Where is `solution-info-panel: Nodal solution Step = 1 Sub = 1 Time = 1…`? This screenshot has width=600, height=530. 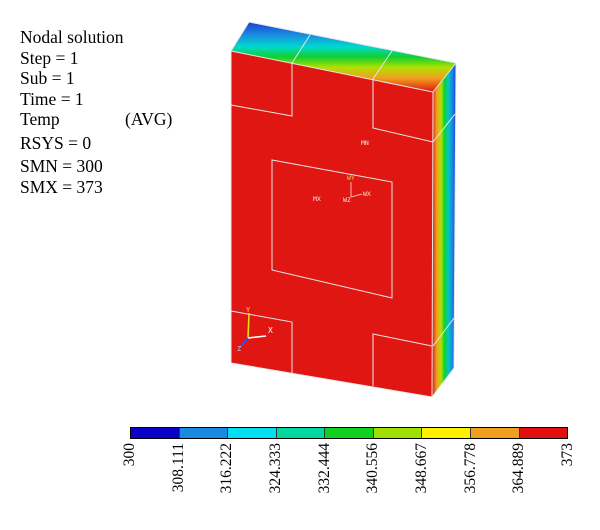 solution-info-panel: Nodal solution Step = 1 Sub = 1 Time = 1… is located at coordinates (96, 112).